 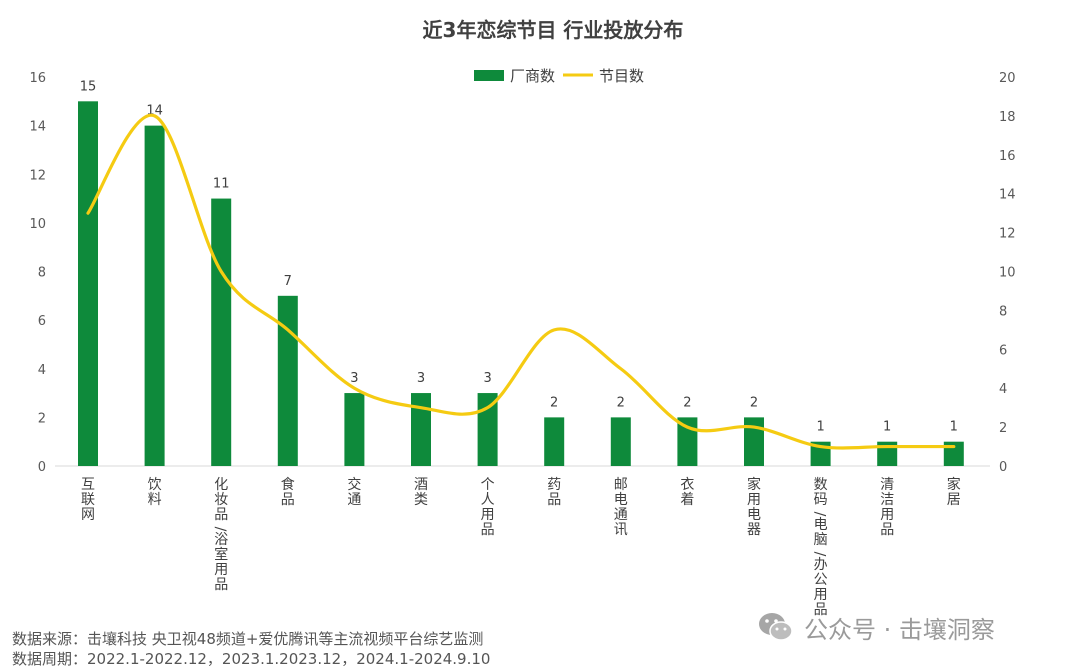 What do you see at coordinates (42, 418) in the screenshot?
I see `left-tick-label: 2` at bounding box center [42, 418].